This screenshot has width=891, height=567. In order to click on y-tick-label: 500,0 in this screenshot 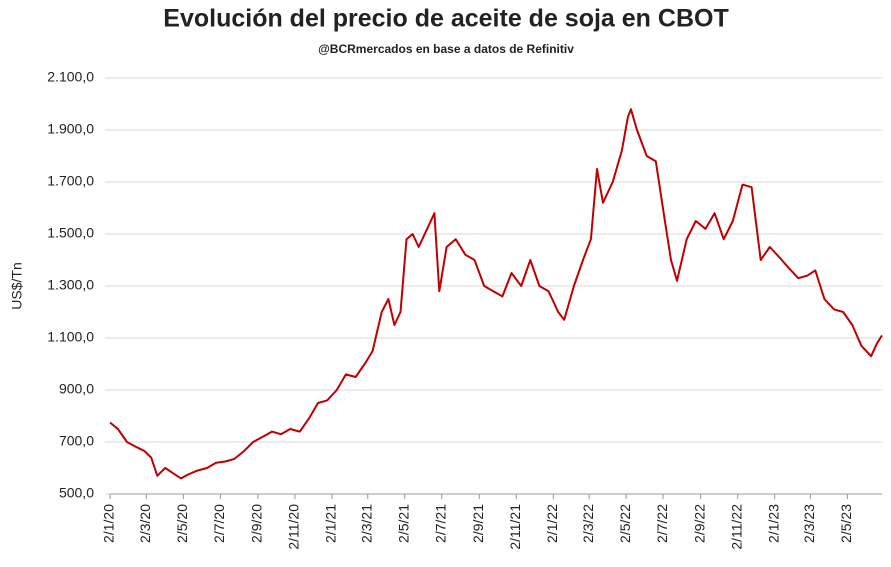, I will do `click(76, 493)`.